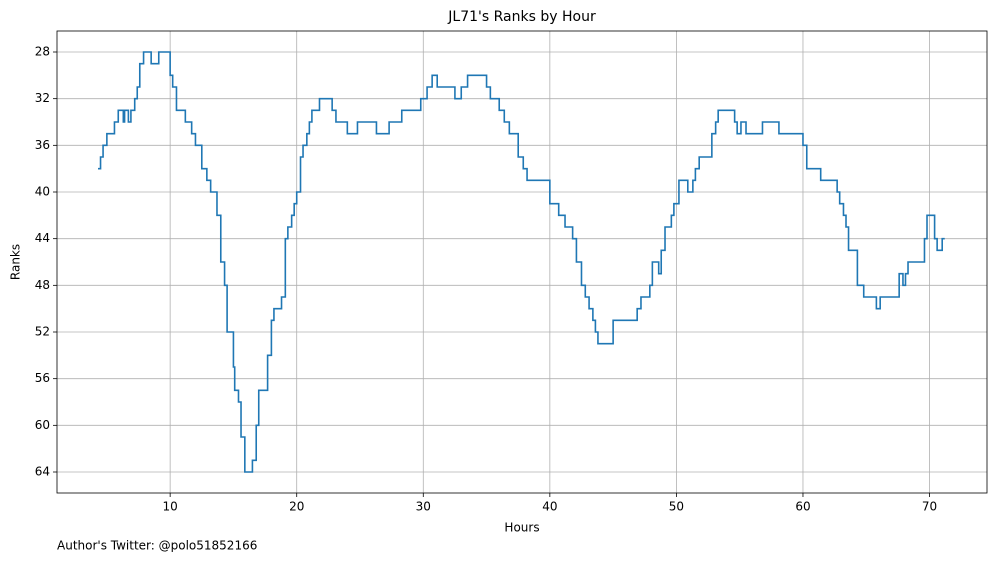  What do you see at coordinates (42, 378) in the screenshot?
I see `y-tick-label: 56` at bounding box center [42, 378].